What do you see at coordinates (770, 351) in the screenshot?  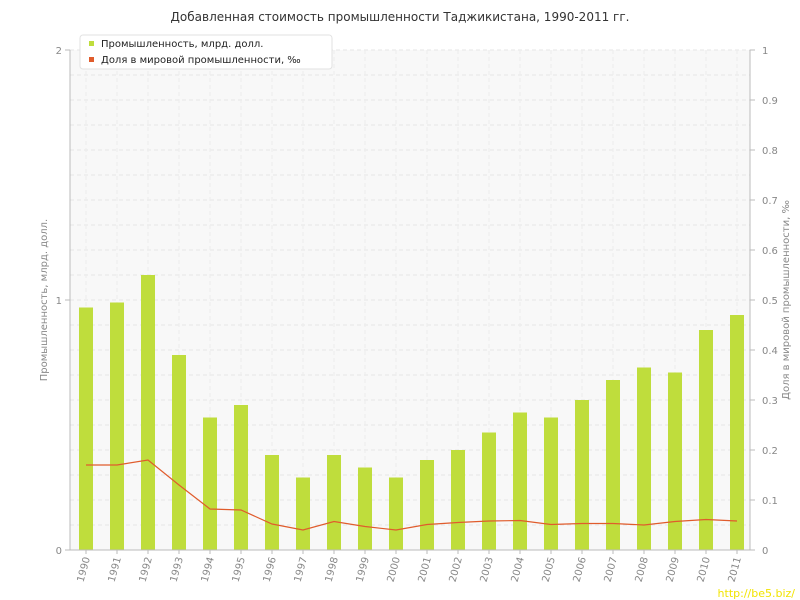 I see `y-tick-label-right: 0.4` at bounding box center [770, 351].